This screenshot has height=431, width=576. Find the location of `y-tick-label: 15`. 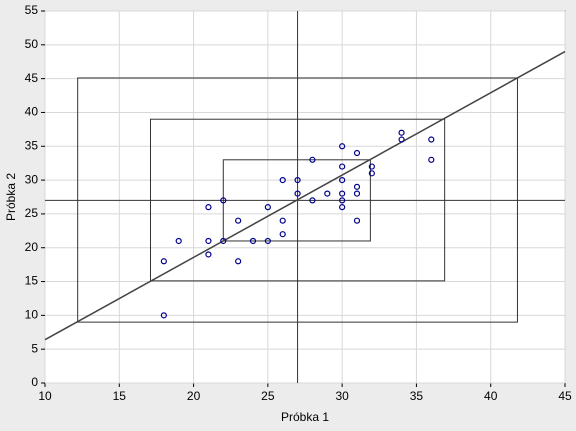

y-tick-label: 15 is located at coordinates (32, 281).